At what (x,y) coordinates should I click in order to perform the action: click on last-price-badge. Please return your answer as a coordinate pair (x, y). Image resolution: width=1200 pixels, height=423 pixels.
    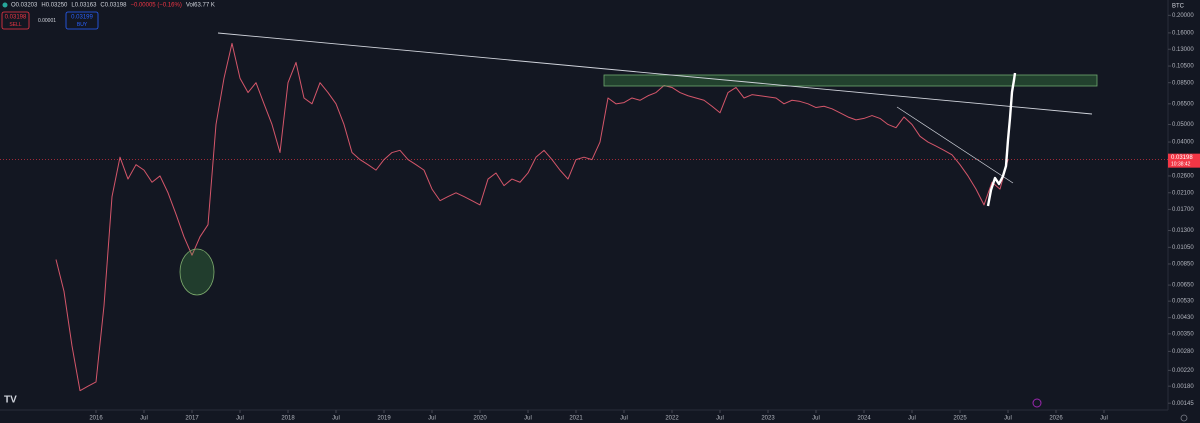
    Looking at the image, I should click on (1184, 160).